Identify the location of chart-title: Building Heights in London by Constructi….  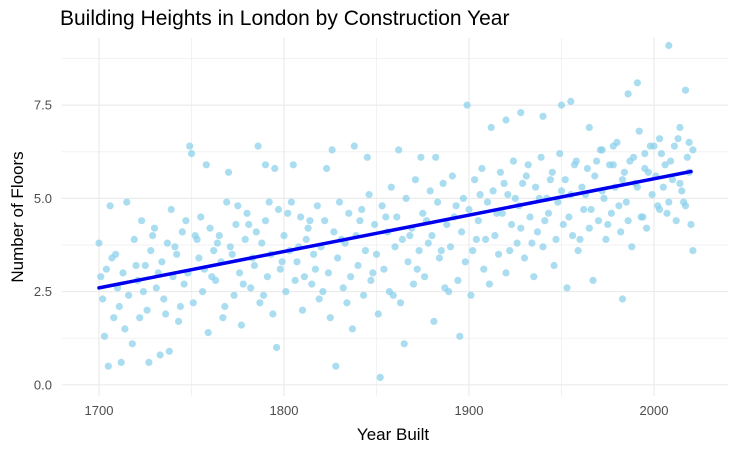
(284, 18).